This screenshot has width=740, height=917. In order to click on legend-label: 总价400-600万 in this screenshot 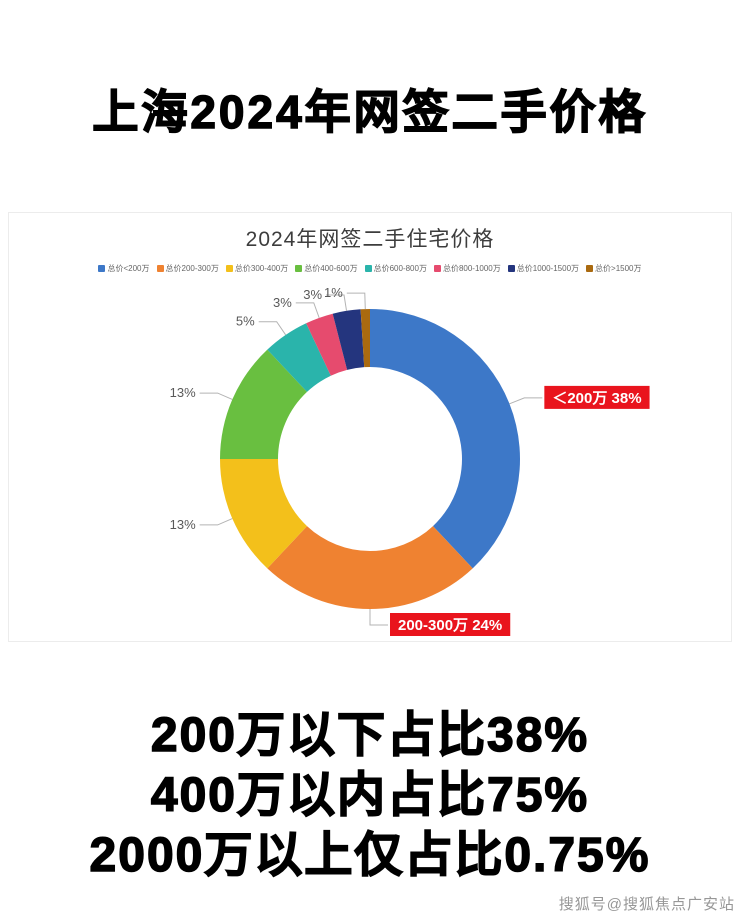, I will do `click(331, 268)`.